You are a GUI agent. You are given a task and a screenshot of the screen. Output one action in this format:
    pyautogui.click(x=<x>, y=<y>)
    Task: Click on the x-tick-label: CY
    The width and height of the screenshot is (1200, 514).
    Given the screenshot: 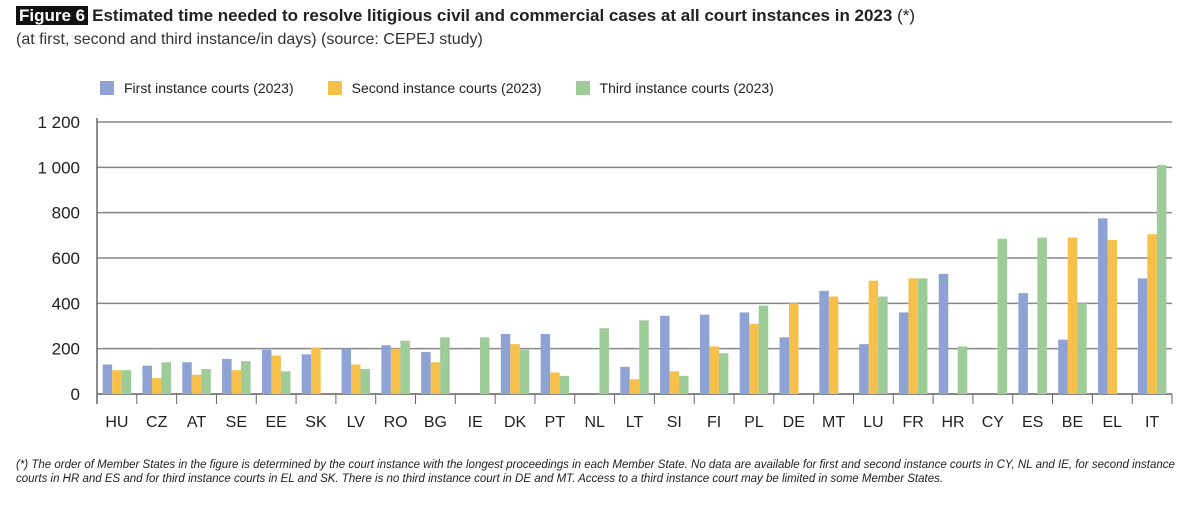 What is the action you would take?
    pyautogui.click(x=993, y=422)
    